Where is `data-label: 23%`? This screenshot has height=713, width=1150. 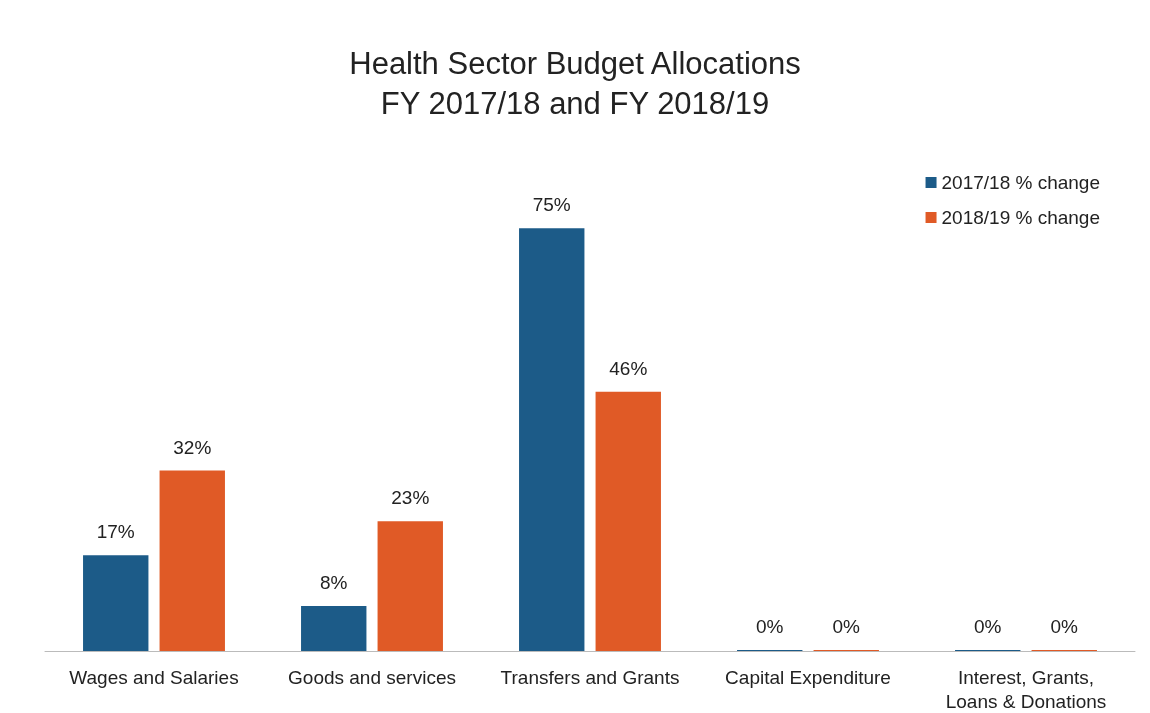 data-label: 23% is located at coordinates (410, 498).